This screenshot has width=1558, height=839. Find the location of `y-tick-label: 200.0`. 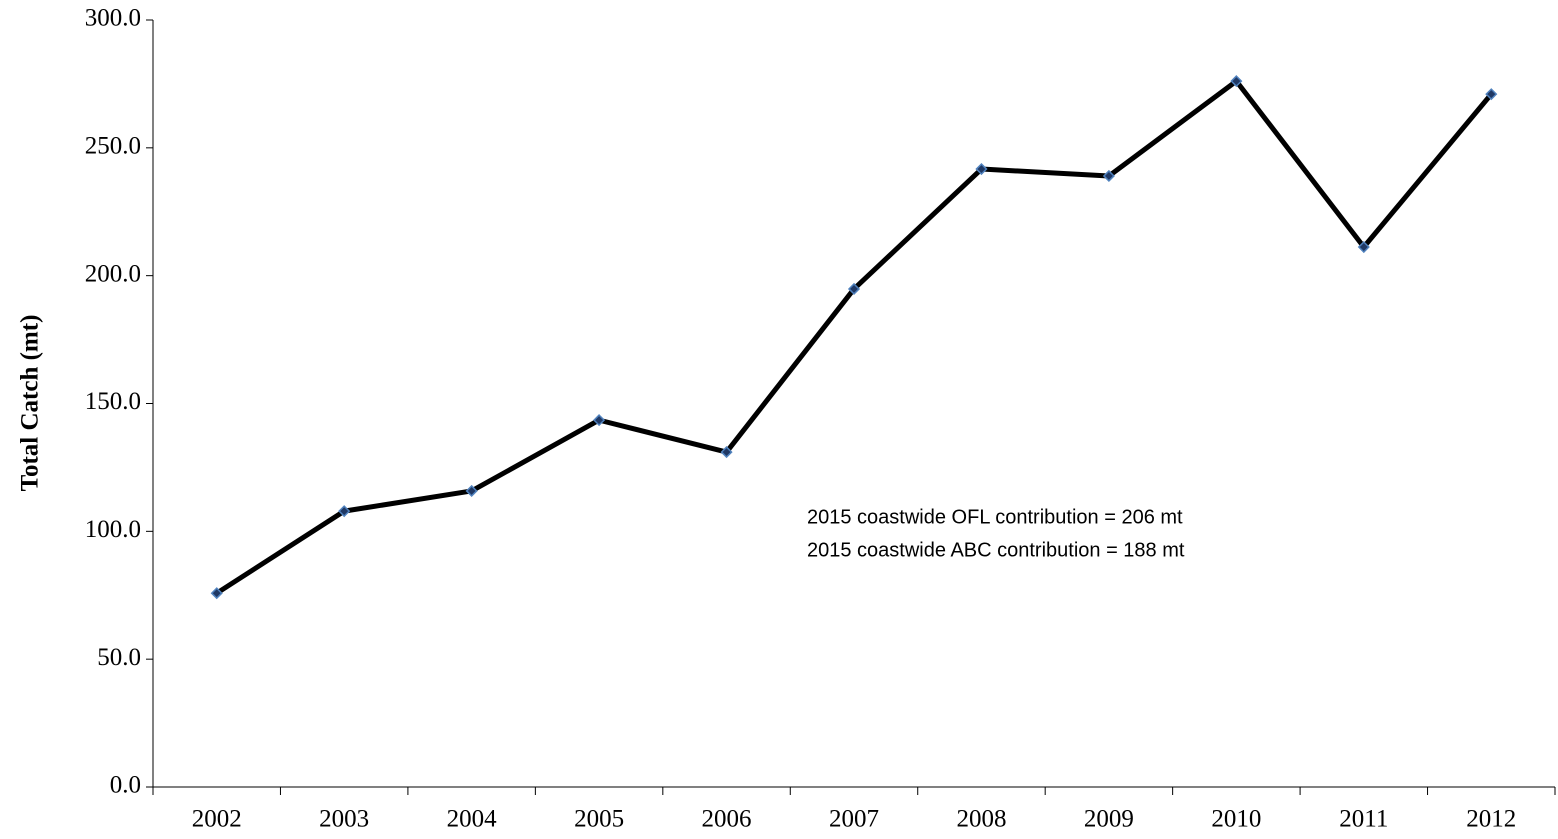

y-tick-label: 200.0 is located at coordinates (113, 273).